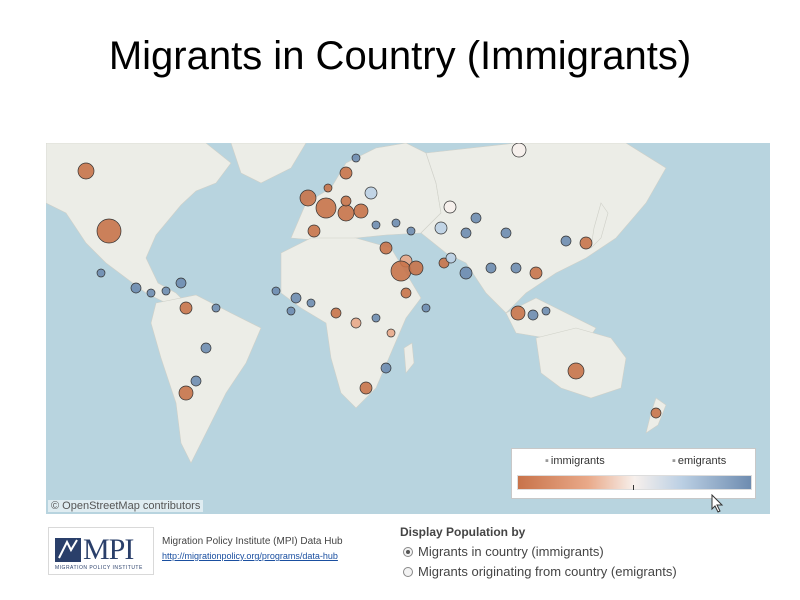  I want to click on mouse-cursor-icon, so click(717, 503).